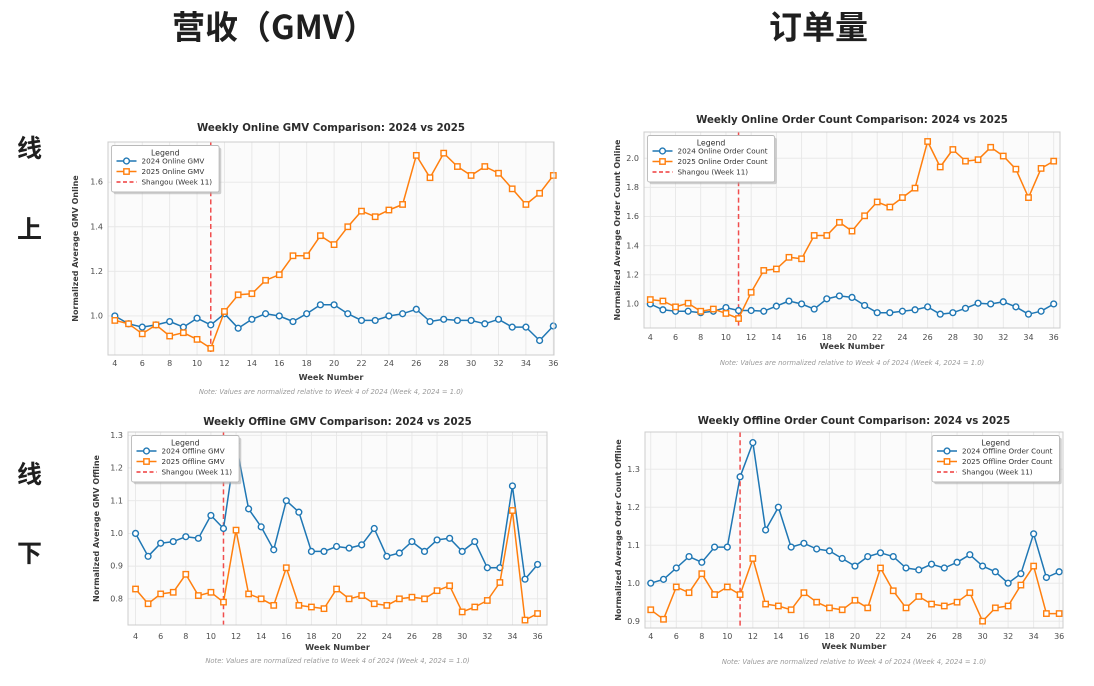 This screenshot has height=686, width=1094. Describe the element at coordinates (286, 636) in the screenshot. I see `svg-text: 16` at that location.